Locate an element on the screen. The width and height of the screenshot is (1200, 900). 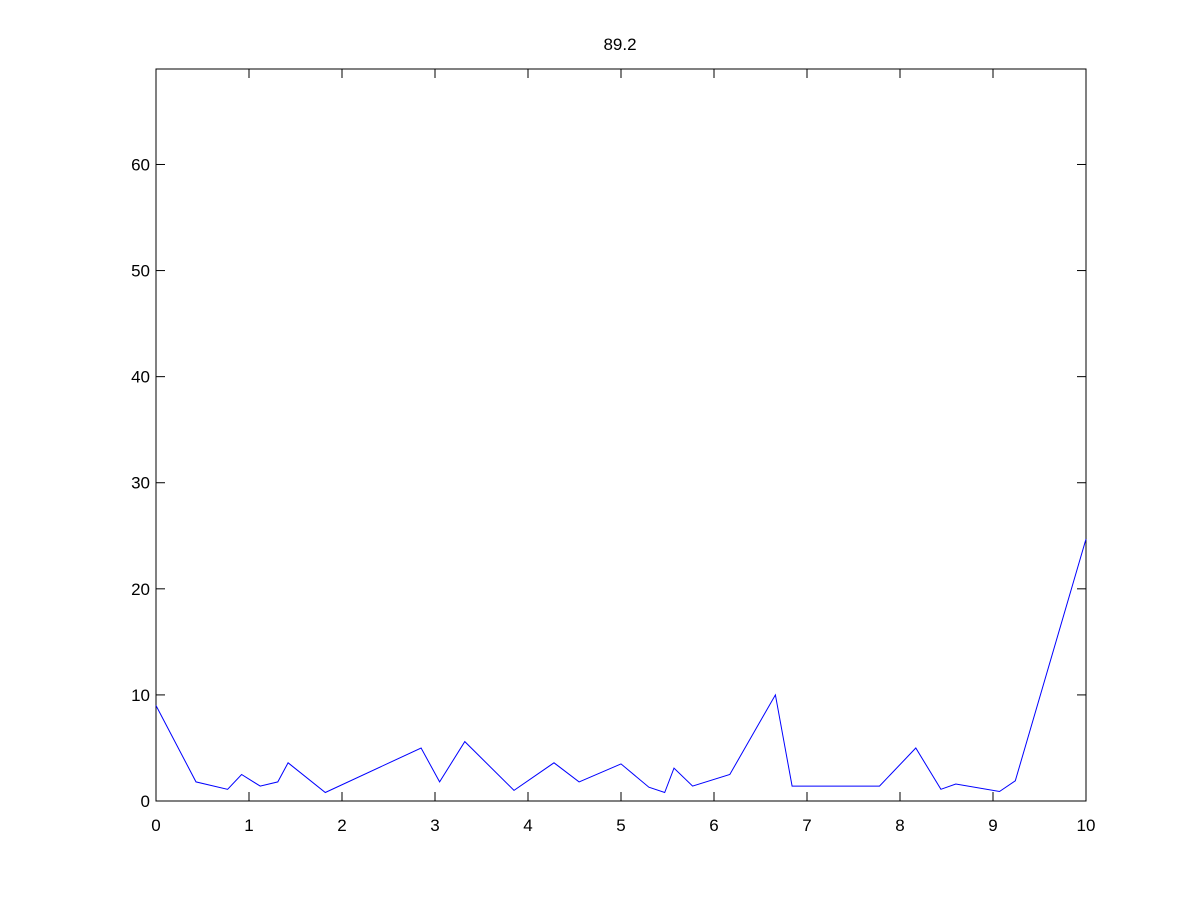
x-tick-label: 3 is located at coordinates (434, 825).